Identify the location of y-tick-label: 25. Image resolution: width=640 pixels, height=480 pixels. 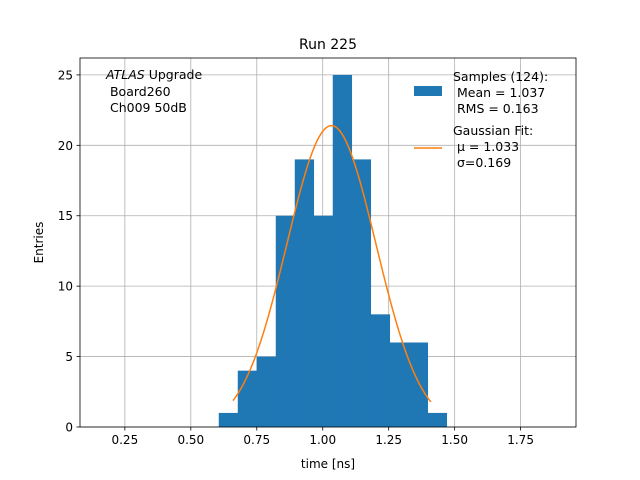
(65, 75).